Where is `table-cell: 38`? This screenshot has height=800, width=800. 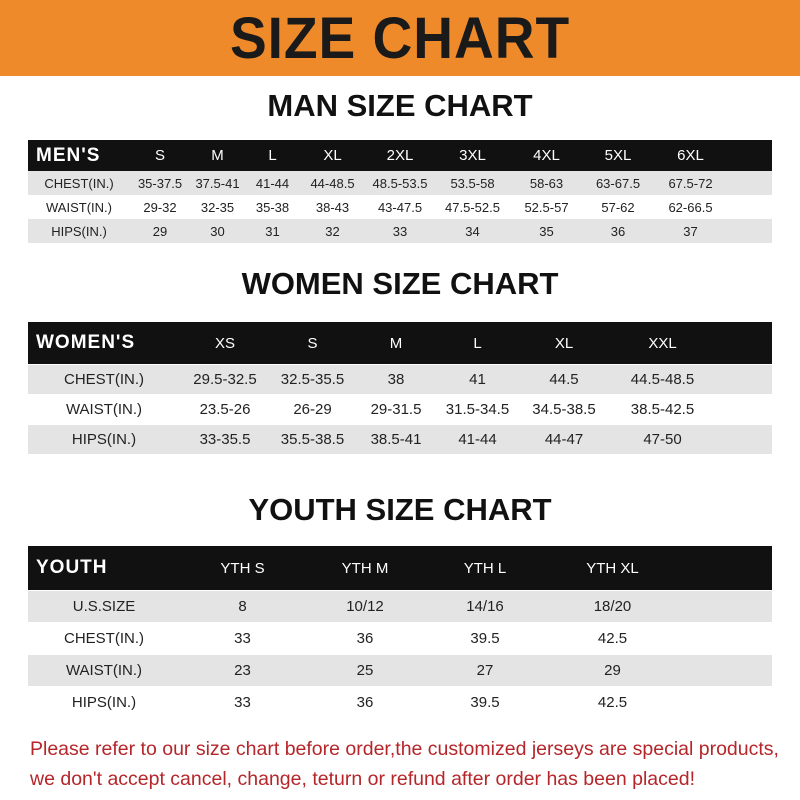 table-cell: 38 is located at coordinates (396, 379).